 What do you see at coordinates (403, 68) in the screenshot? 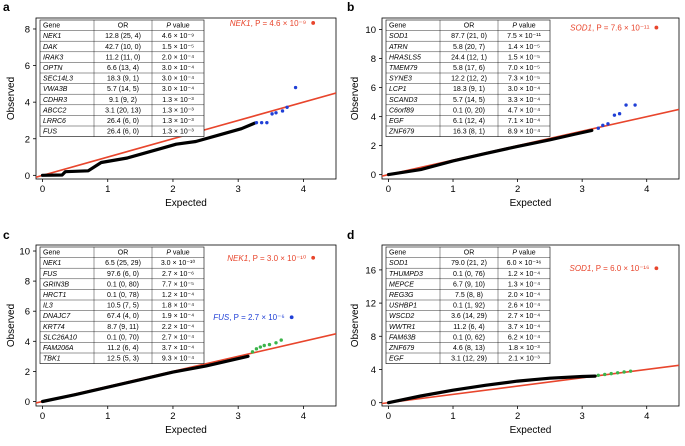
I see `table-cell-gene: TMEM79` at bounding box center [403, 68].